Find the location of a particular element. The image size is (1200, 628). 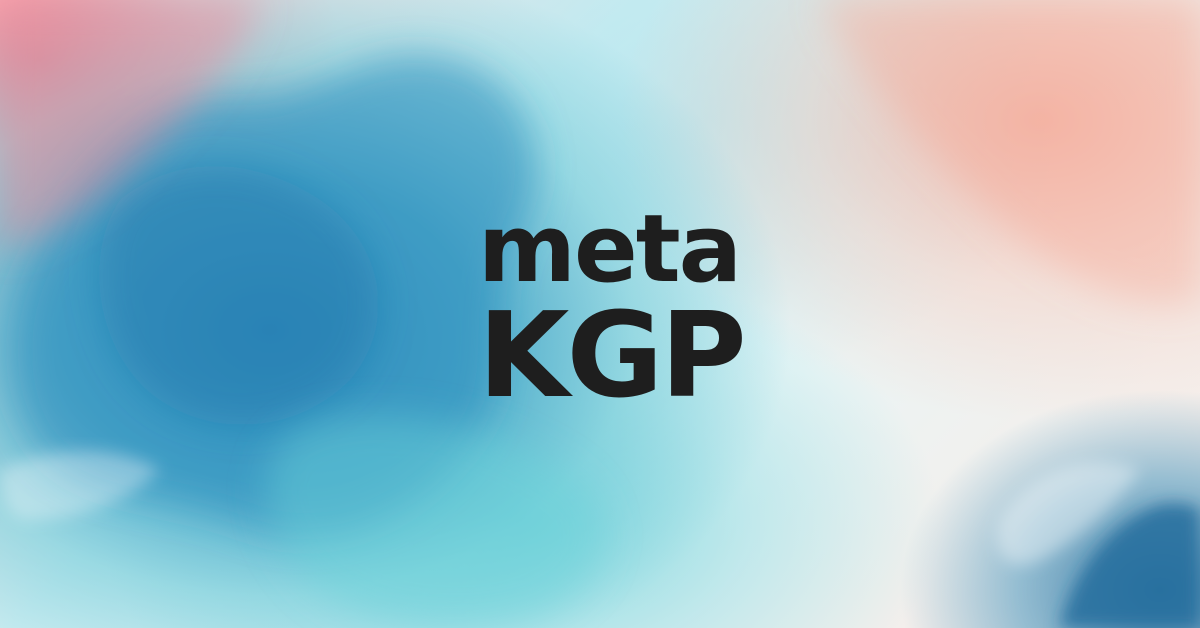

corner-blue-wash-shape is located at coordinates (1130, 565).